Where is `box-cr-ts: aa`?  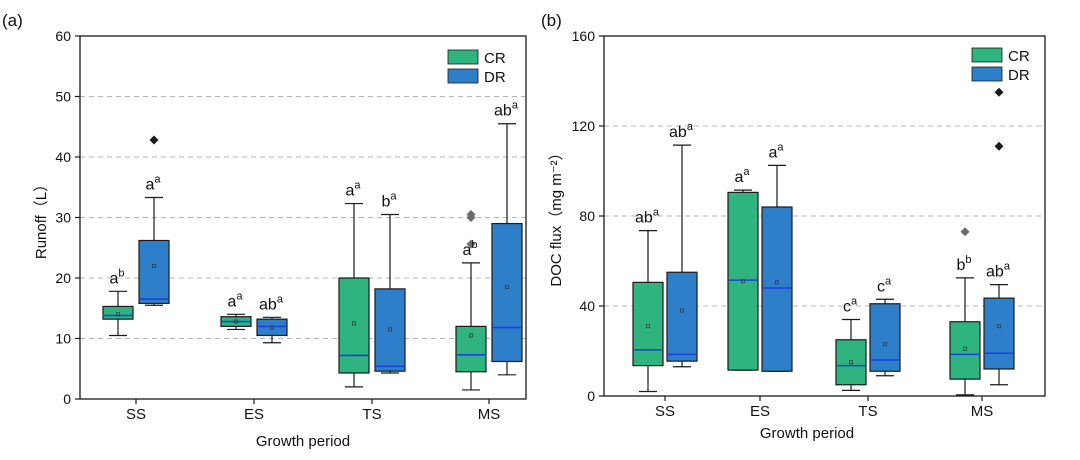 box-cr-ts: aa is located at coordinates (354, 284).